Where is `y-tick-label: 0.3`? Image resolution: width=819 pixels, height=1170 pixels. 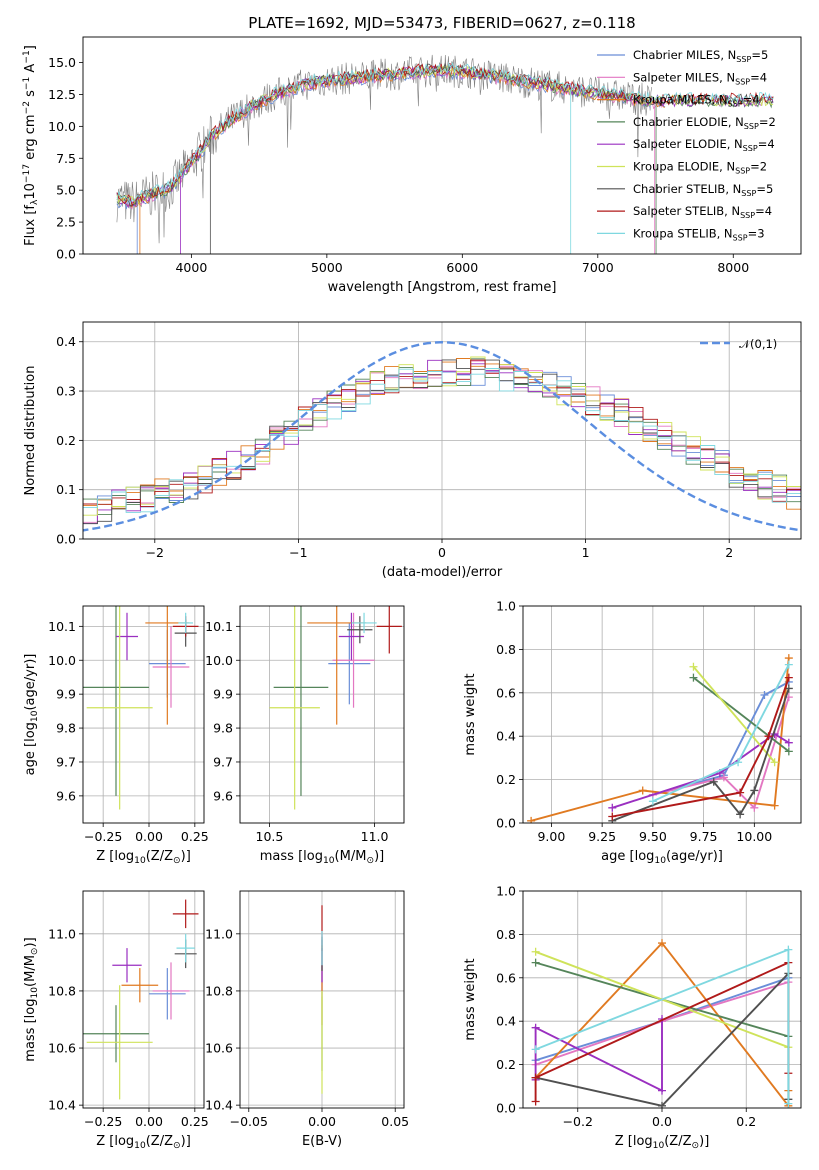
y-tick-label: 0.3 is located at coordinates (66, 391).